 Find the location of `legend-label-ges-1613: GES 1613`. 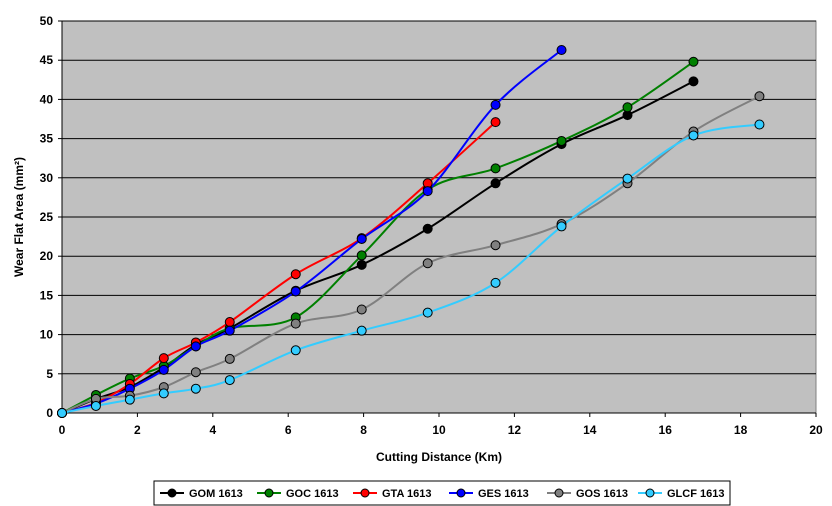

legend-label-ges-1613: GES 1613 is located at coordinates (503, 494).